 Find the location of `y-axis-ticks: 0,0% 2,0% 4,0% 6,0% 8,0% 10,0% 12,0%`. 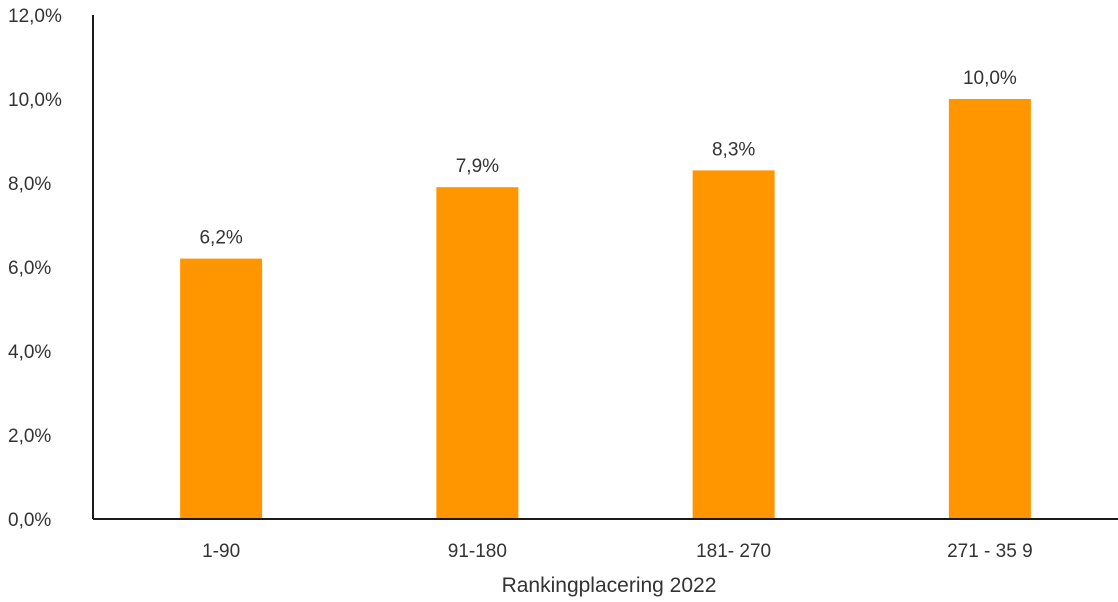

y-axis-ticks: 0,0% 2,0% 4,0% 6,0% 8,0% 10,0% 12,0% is located at coordinates (35, 268).